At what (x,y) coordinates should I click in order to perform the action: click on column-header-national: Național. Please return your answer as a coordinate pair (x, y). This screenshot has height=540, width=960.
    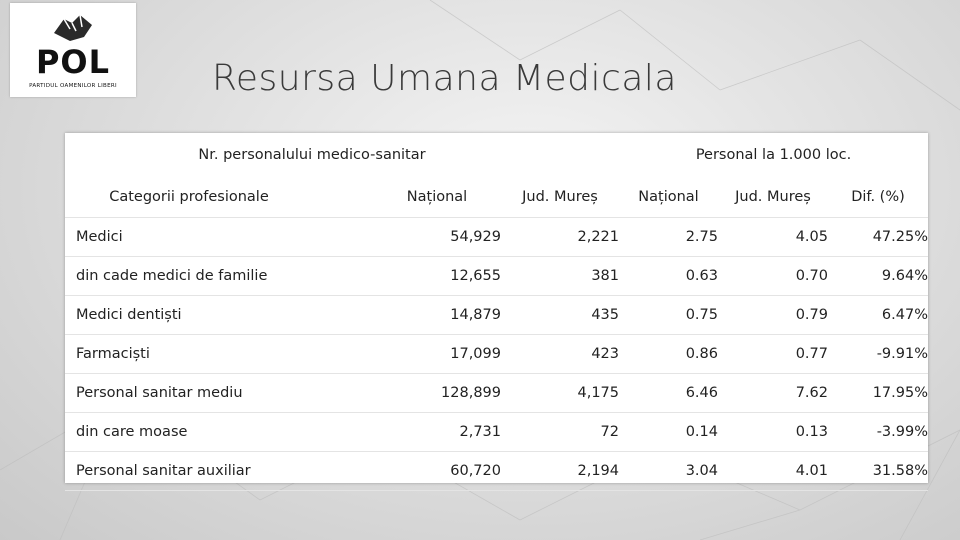
    Looking at the image, I should click on (437, 197).